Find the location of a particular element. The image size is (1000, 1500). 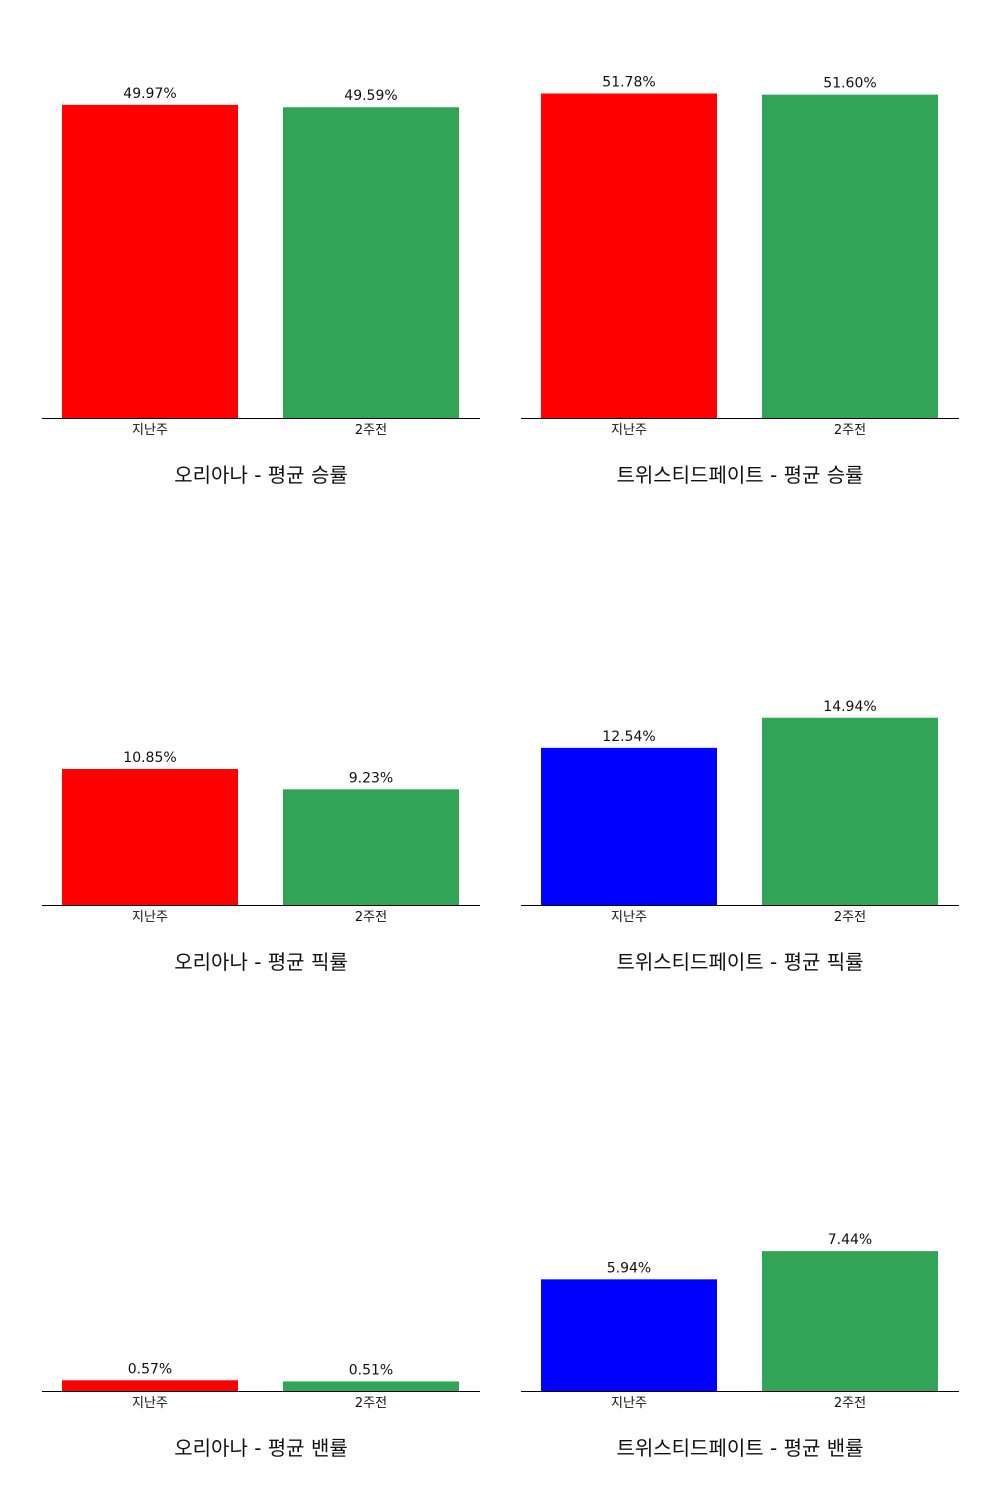

value-label: 12.54% is located at coordinates (628, 737).